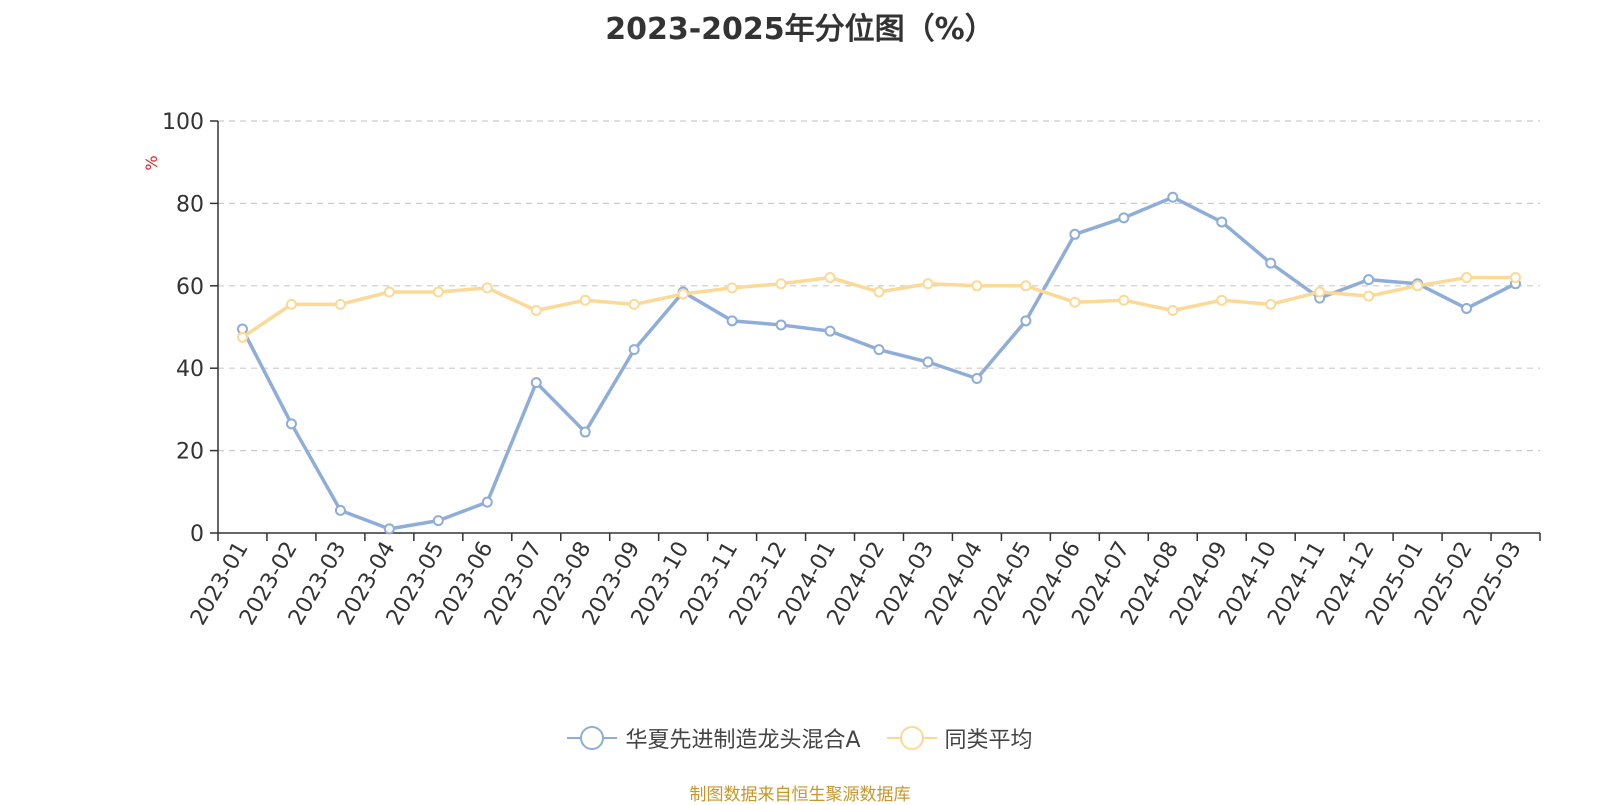 The image size is (1600, 805). I want to click on y-tick-label-0: 0, so click(197, 534).